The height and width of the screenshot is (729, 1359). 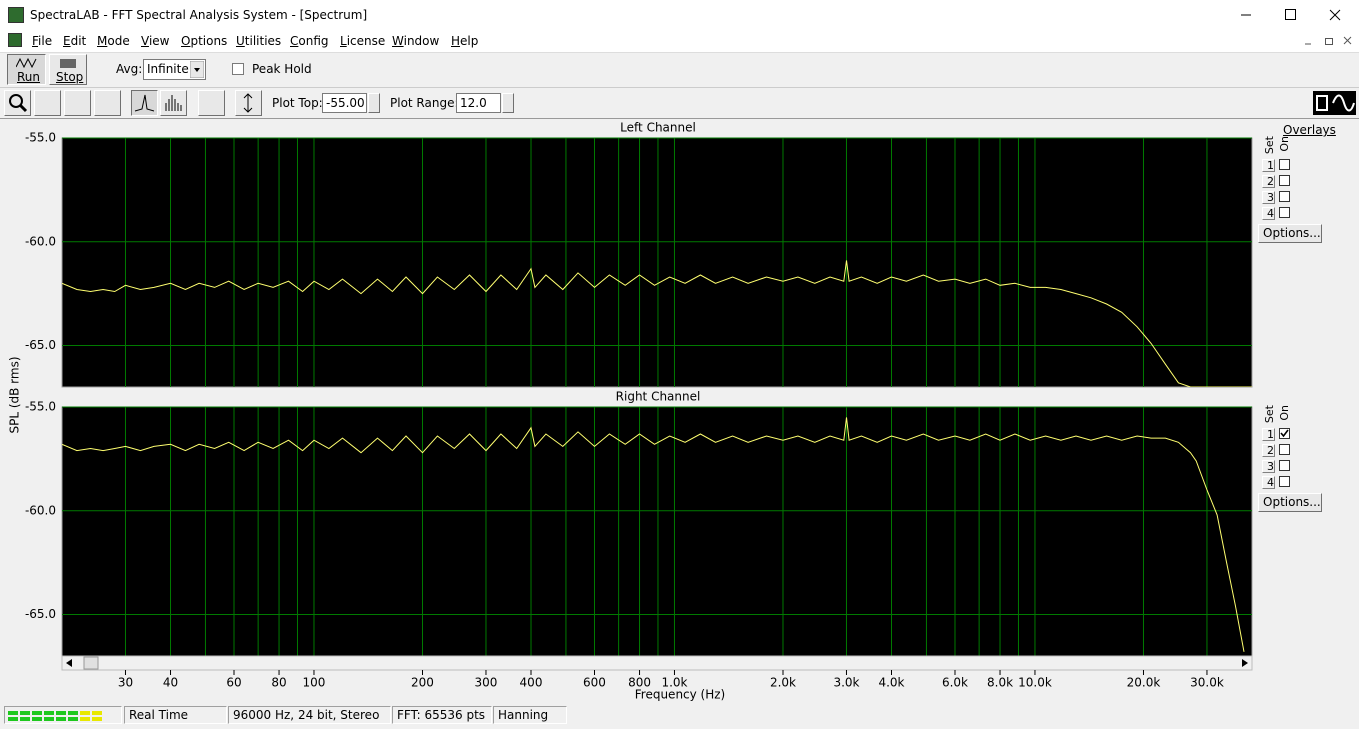 I want to click on y-tick-label: -65.0, so click(x=40, y=345).